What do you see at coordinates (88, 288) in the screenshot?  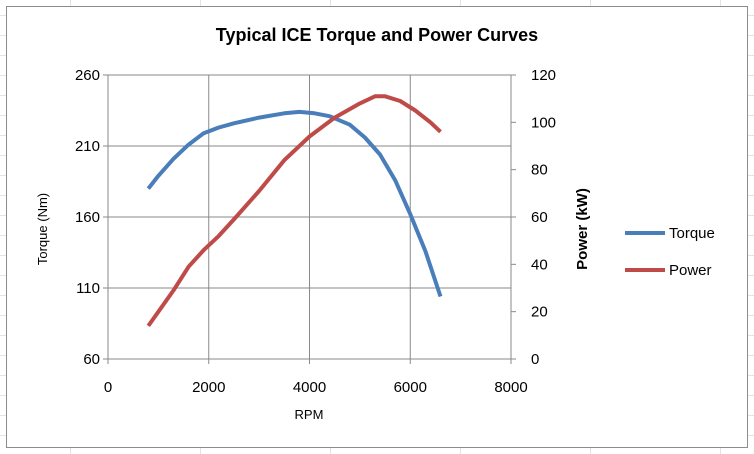 I see `y-tick-label: 110` at bounding box center [88, 288].